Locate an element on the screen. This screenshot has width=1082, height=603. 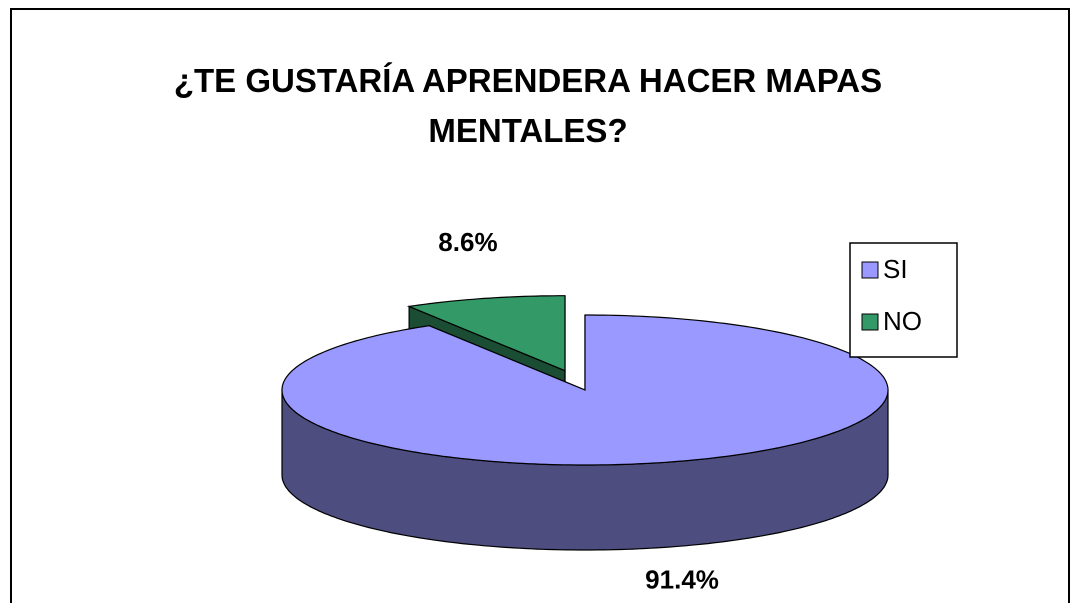
data-label: 91.4% is located at coordinates (682, 580).